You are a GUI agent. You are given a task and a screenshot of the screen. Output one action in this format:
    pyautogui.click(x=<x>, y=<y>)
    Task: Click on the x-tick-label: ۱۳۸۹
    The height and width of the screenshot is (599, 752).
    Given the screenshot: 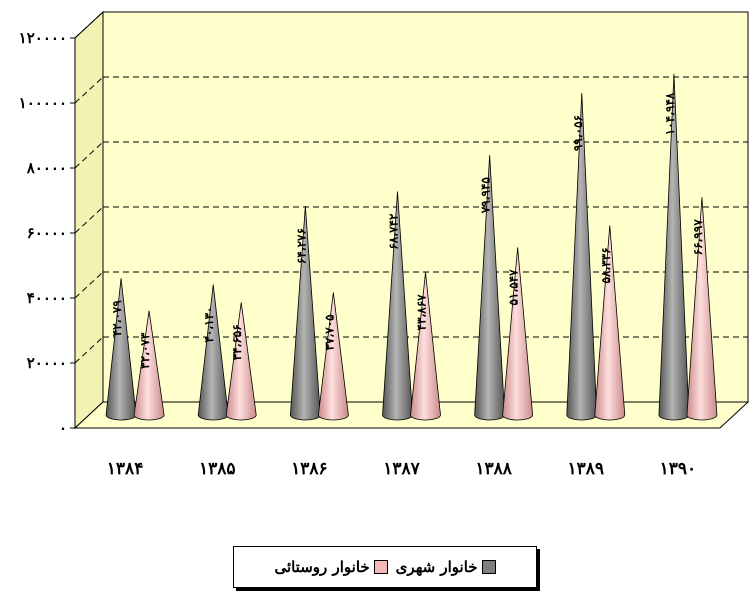 What is the action you would take?
    pyautogui.click(x=586, y=469)
    